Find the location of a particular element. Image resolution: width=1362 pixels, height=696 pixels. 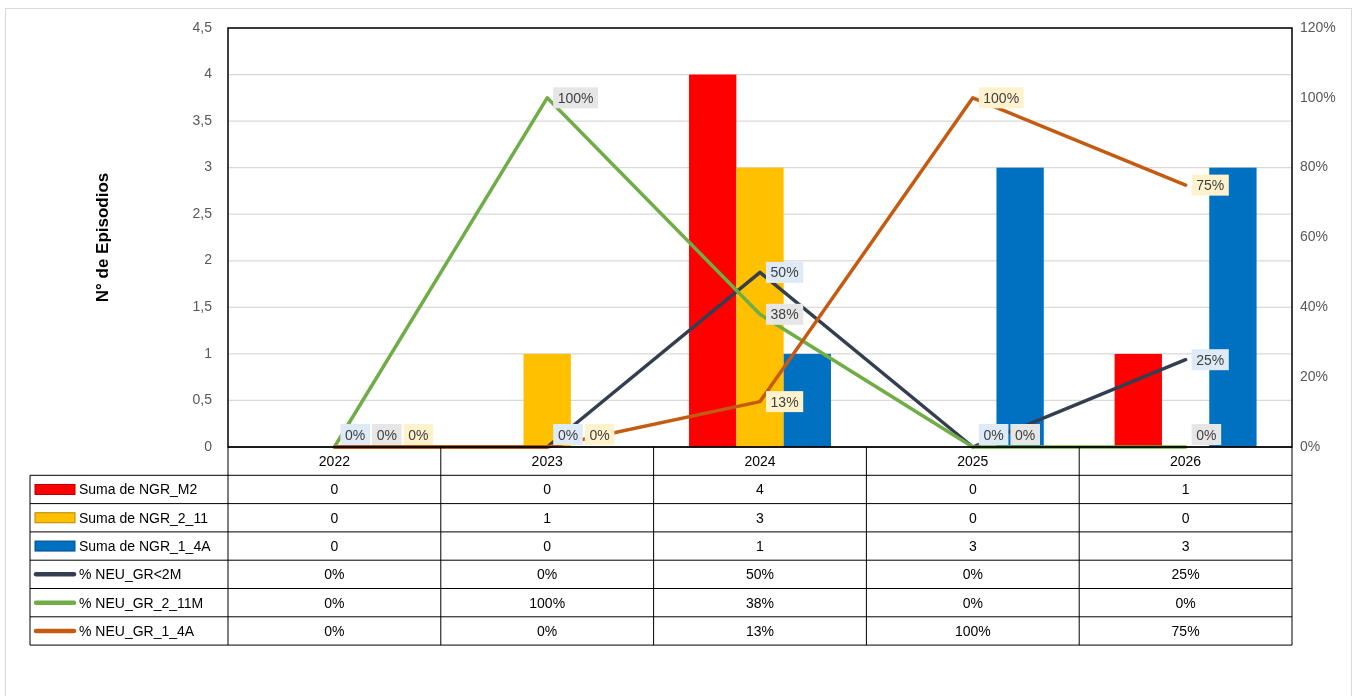

y-axis-title: N° de Episodios is located at coordinates (103, 237).